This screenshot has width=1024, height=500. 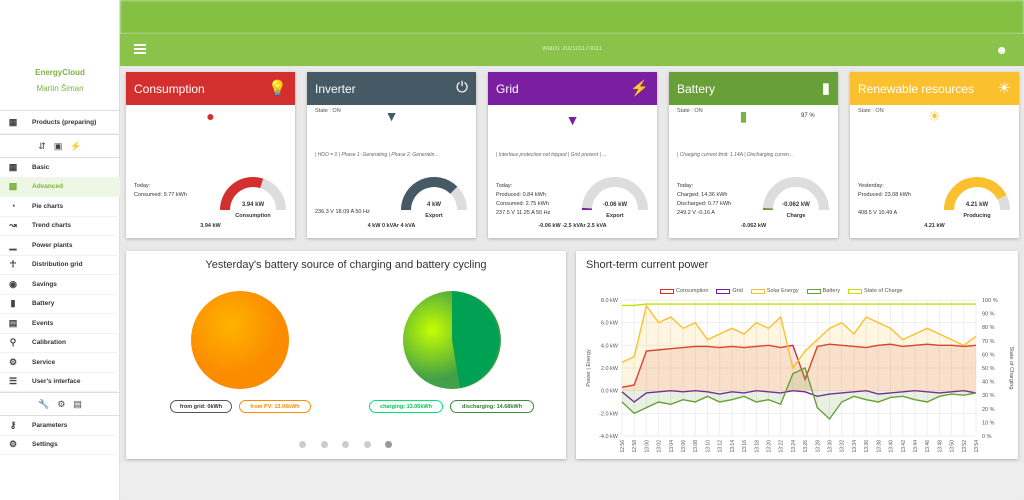 I want to click on x-tick-label: 13:36, so click(x=867, y=446).